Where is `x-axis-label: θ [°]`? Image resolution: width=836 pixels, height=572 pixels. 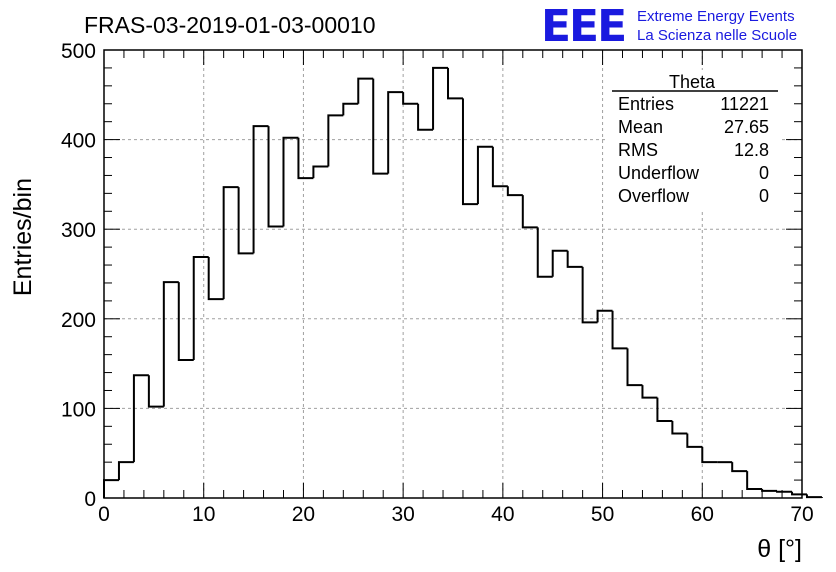 x-axis-label: θ [°] is located at coordinates (779, 549).